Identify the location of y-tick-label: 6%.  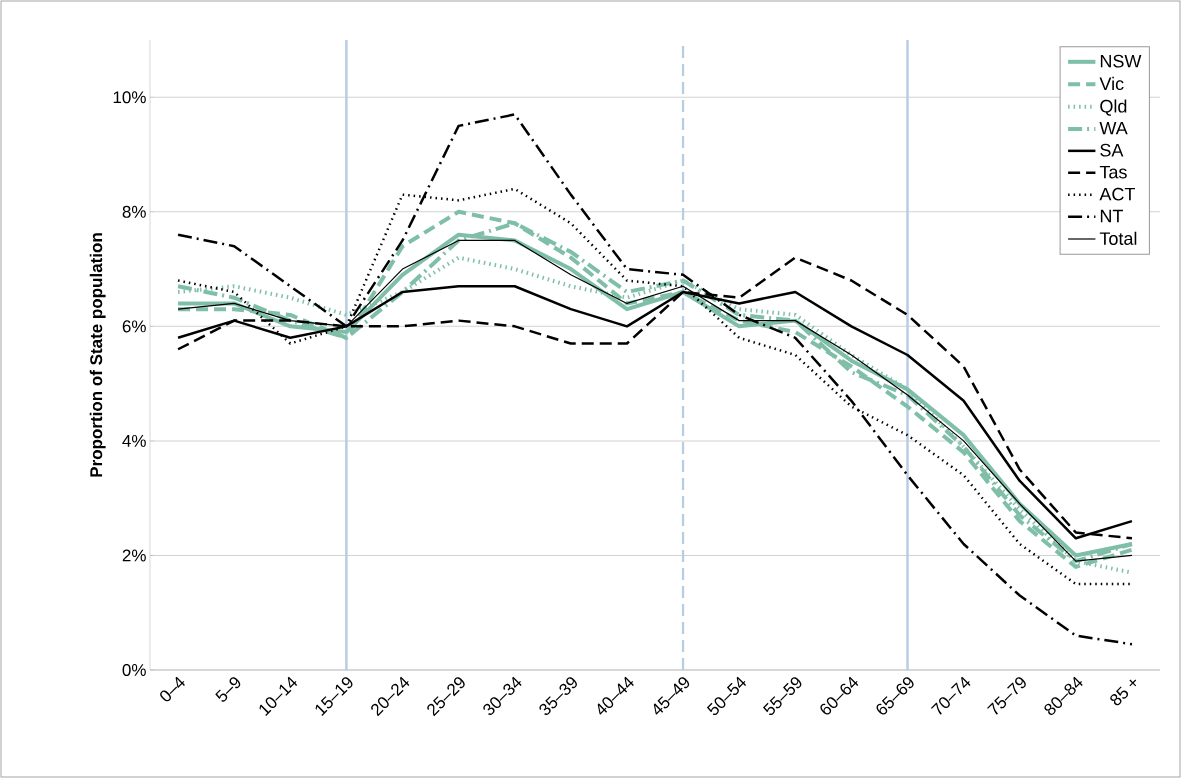
(134, 326).